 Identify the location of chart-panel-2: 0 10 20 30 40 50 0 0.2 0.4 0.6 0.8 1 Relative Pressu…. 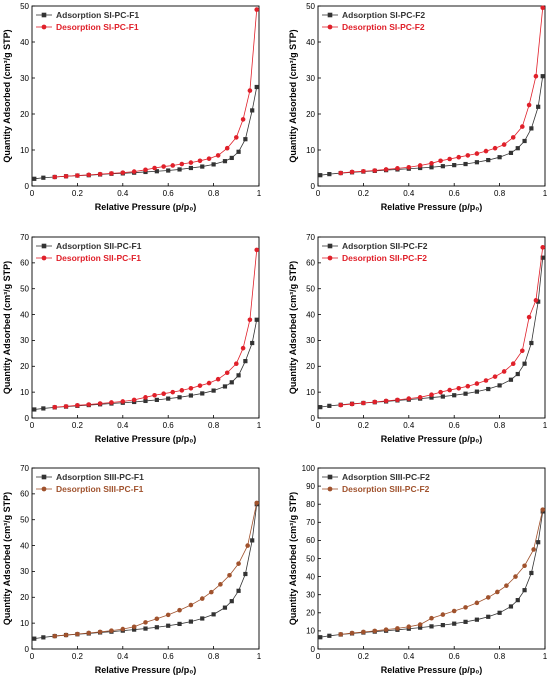
(418, 107).